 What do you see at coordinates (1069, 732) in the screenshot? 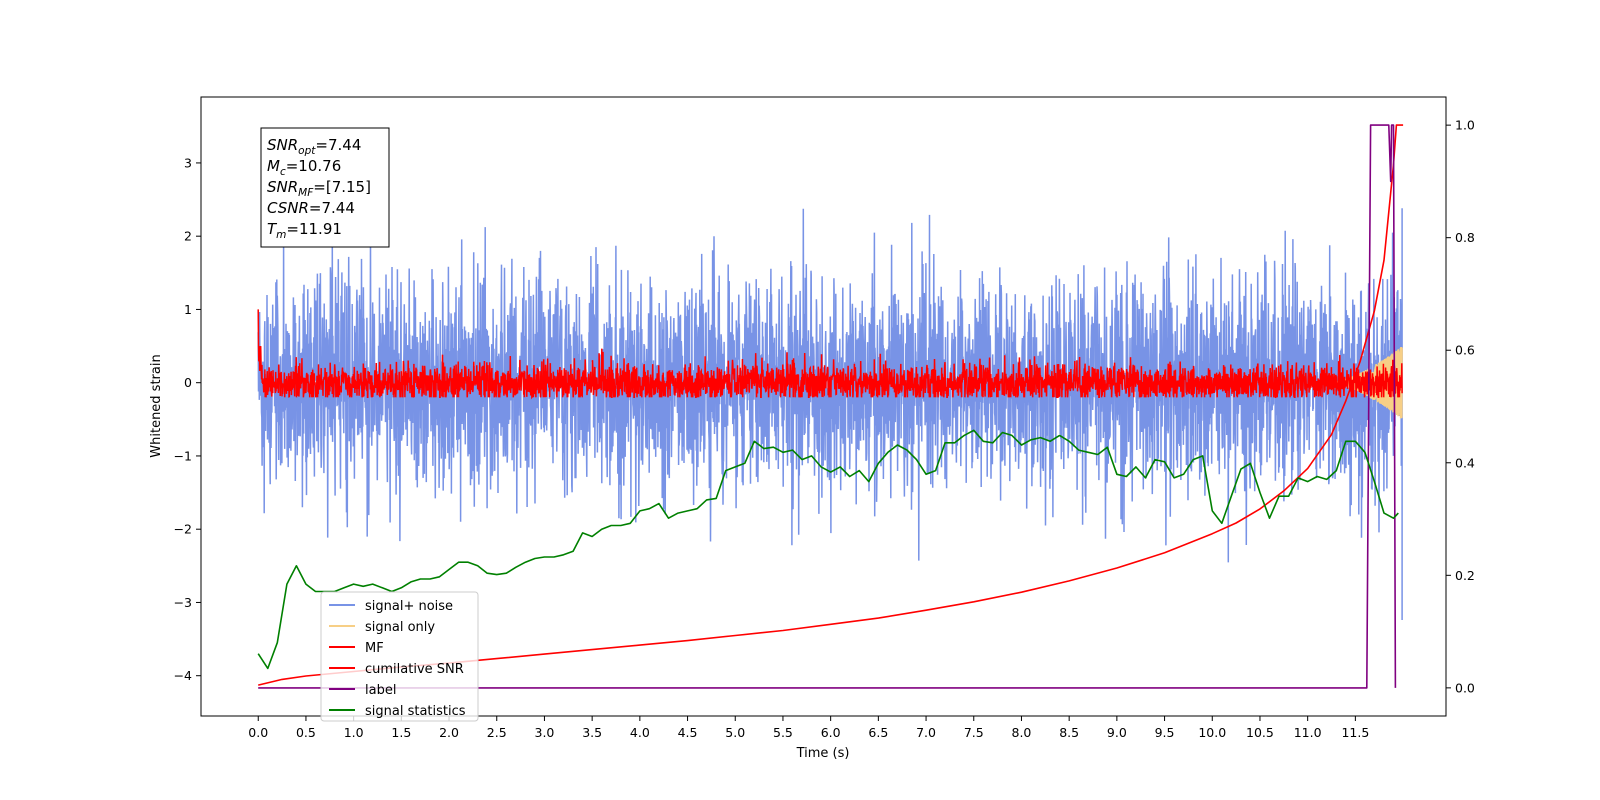
I see `x-tick-label: 8.5` at bounding box center [1069, 732].